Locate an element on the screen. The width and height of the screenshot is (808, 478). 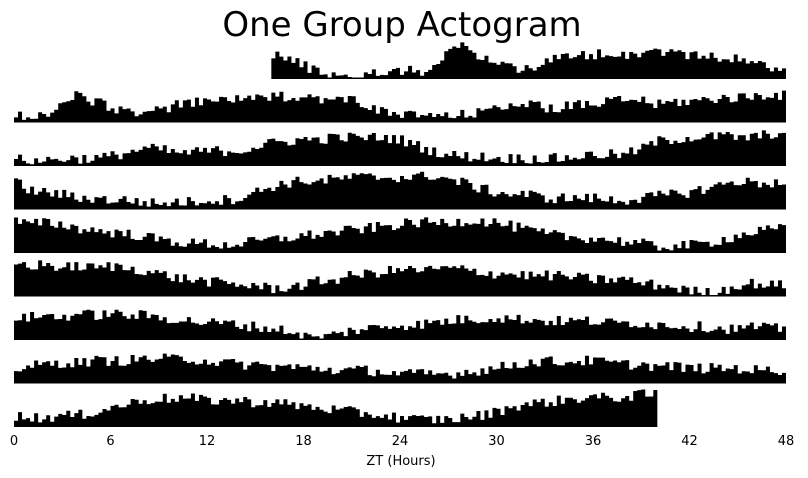
x-tick-label: 36 is located at coordinates (593, 441).